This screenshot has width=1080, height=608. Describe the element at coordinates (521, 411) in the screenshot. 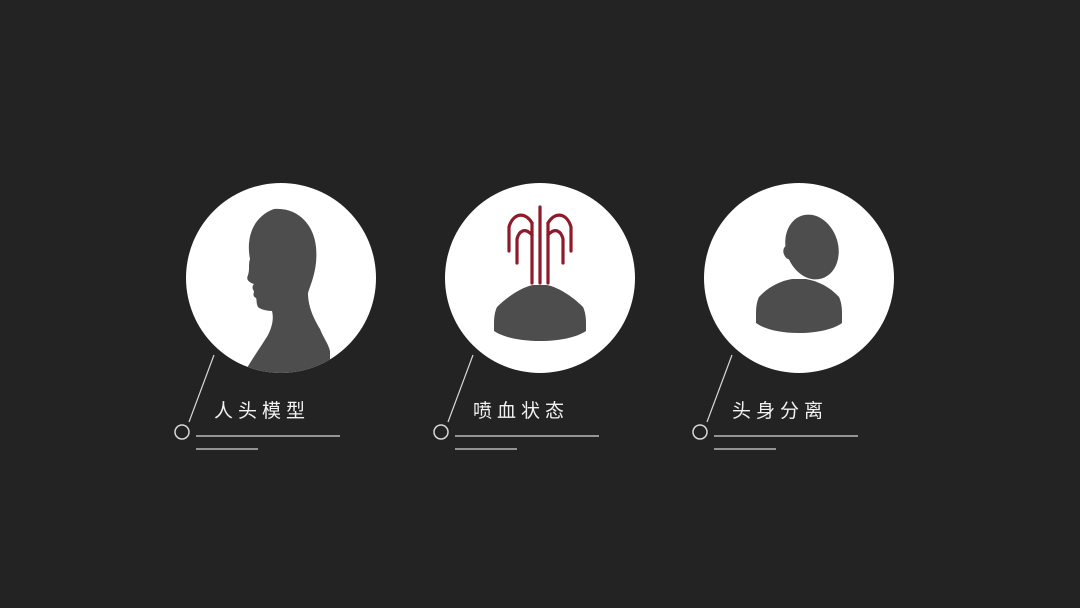

I see `feature-label: 喷血状态` at that location.